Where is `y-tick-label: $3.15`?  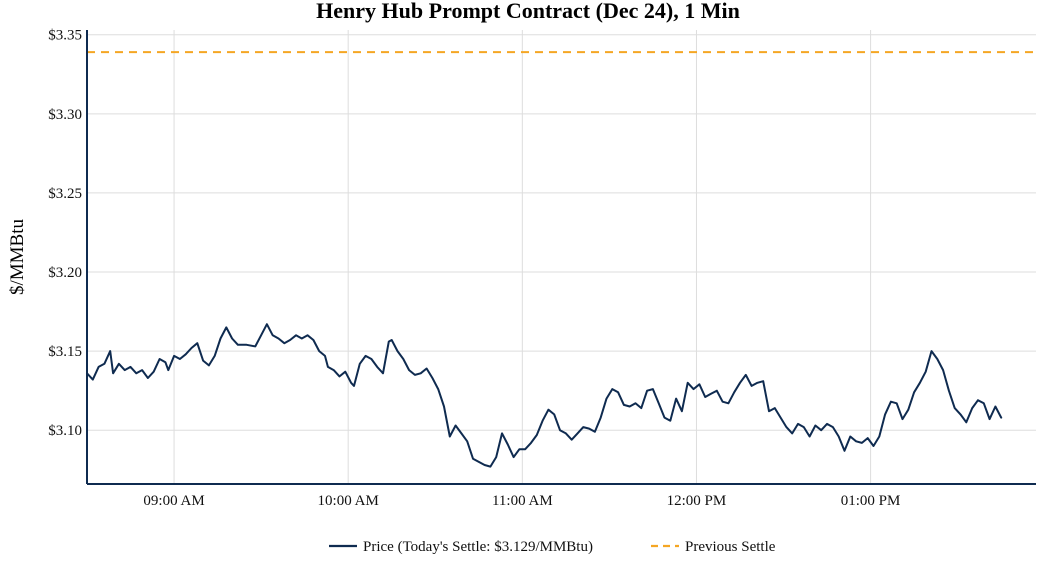
y-tick-label: $3.15 is located at coordinates (65, 352).